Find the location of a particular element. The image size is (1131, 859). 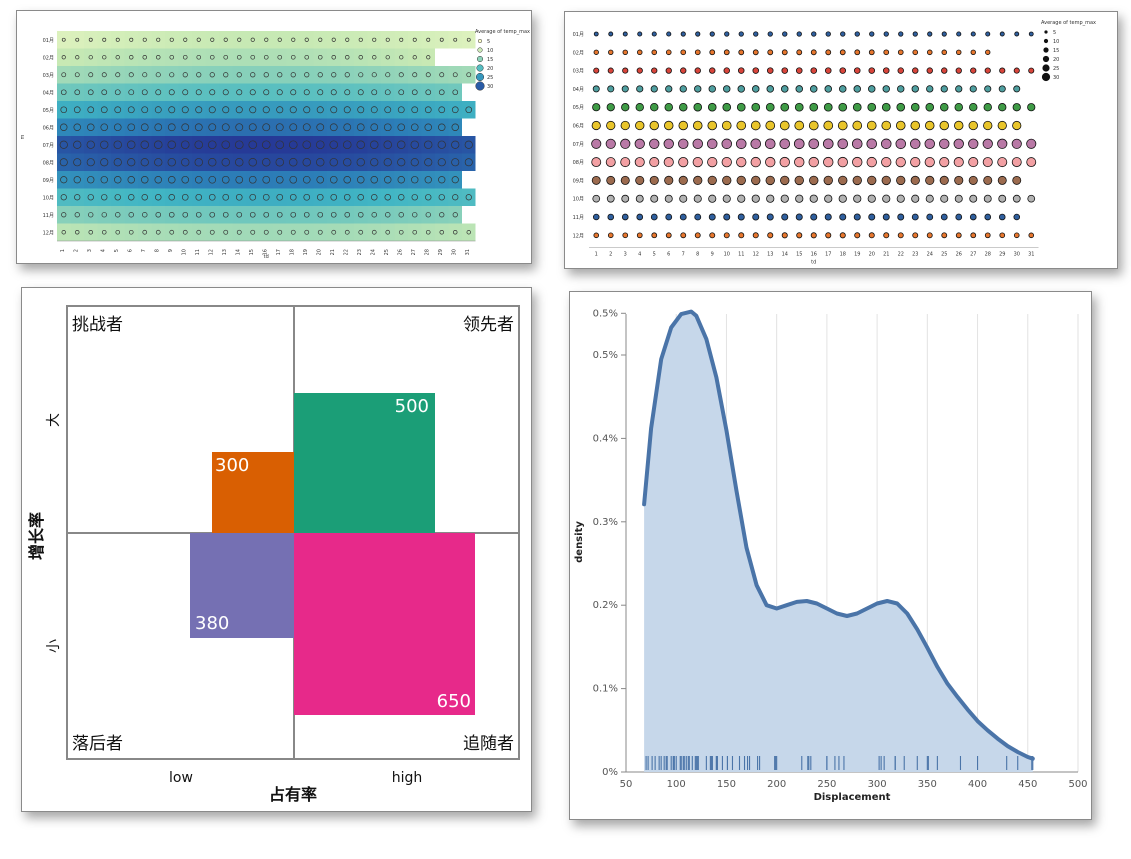

dot-x-tick: 24 is located at coordinates (930, 255).